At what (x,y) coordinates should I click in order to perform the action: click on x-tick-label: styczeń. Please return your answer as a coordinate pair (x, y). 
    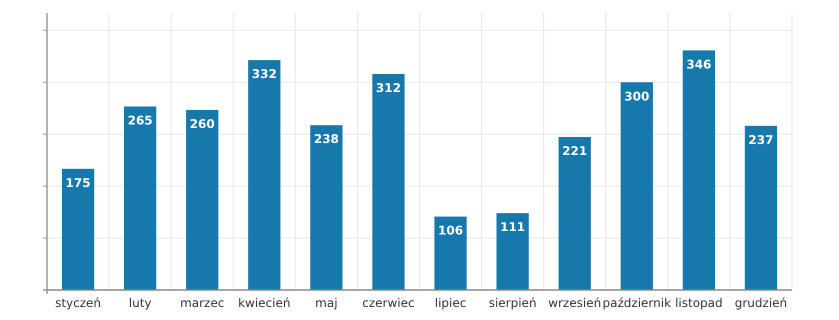
    Looking at the image, I should click on (78, 303).